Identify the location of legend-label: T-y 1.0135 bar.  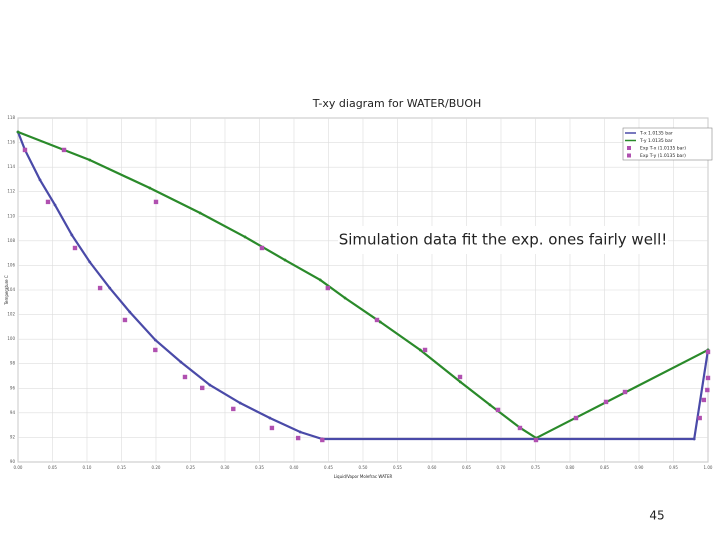
(656, 141).